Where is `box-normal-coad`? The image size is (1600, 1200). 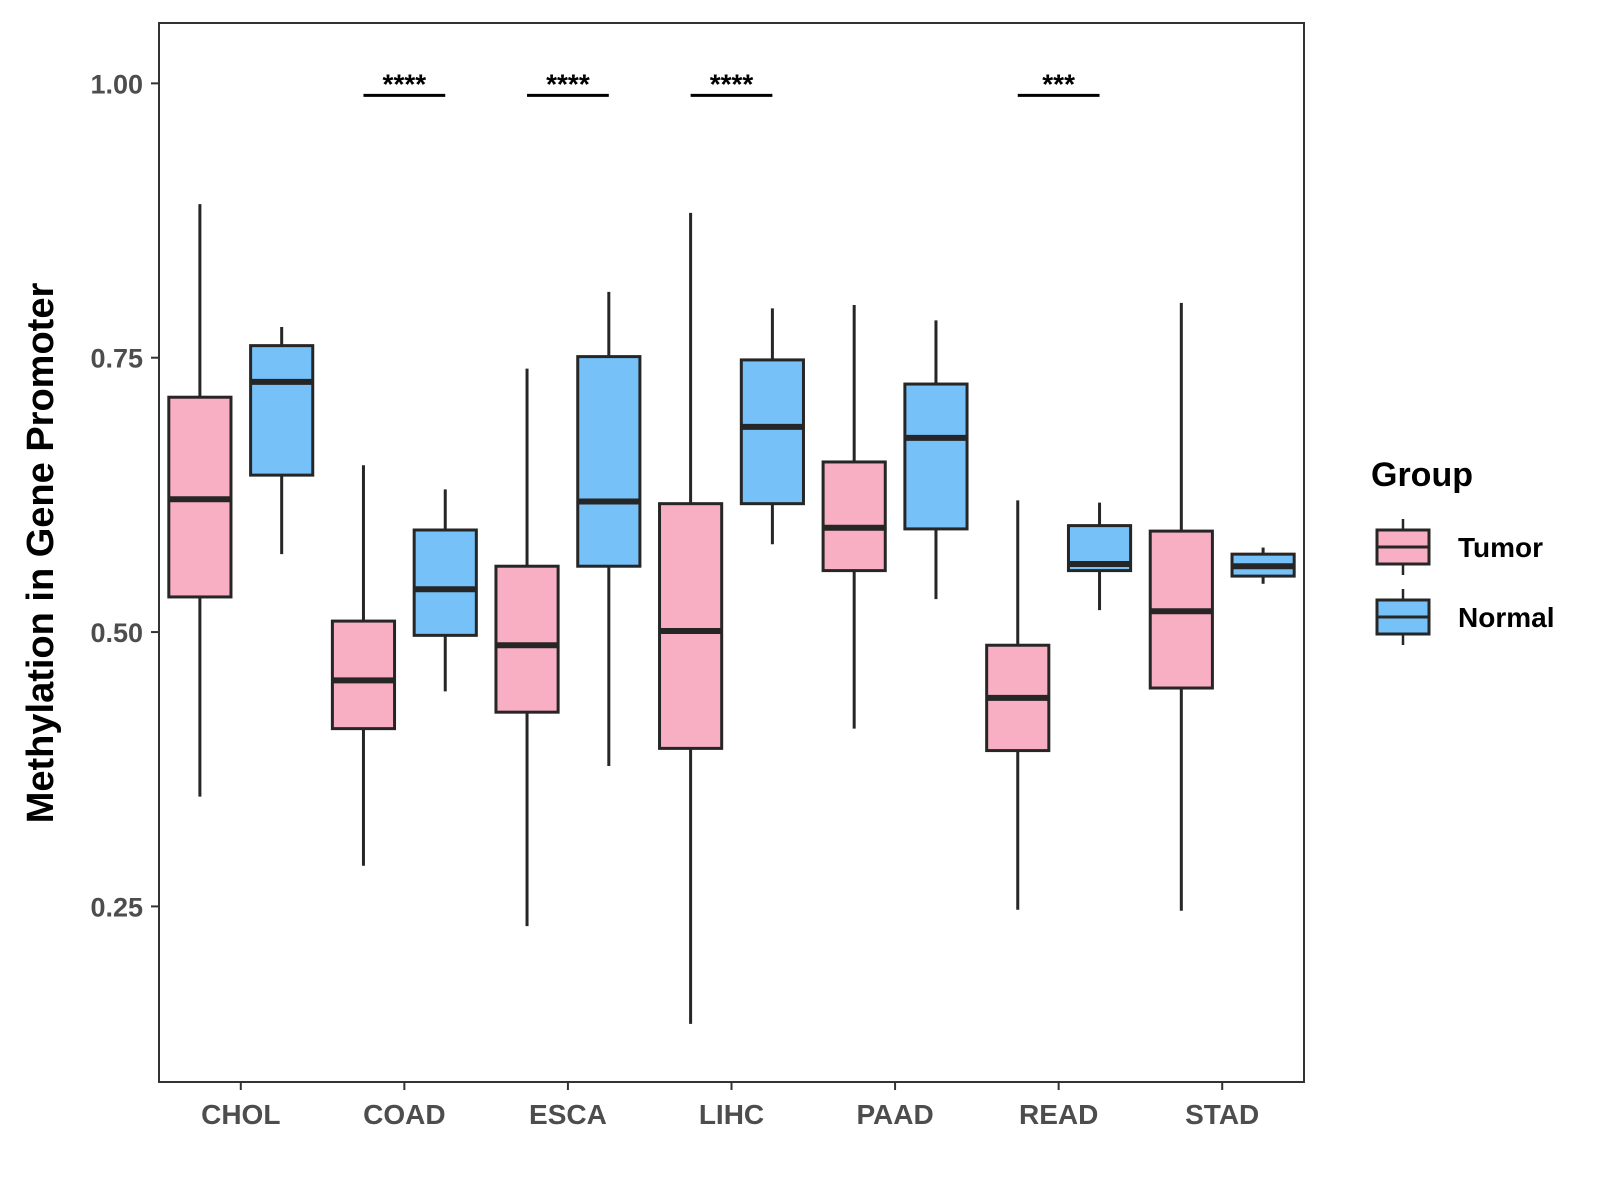 box-normal-coad is located at coordinates (445, 590).